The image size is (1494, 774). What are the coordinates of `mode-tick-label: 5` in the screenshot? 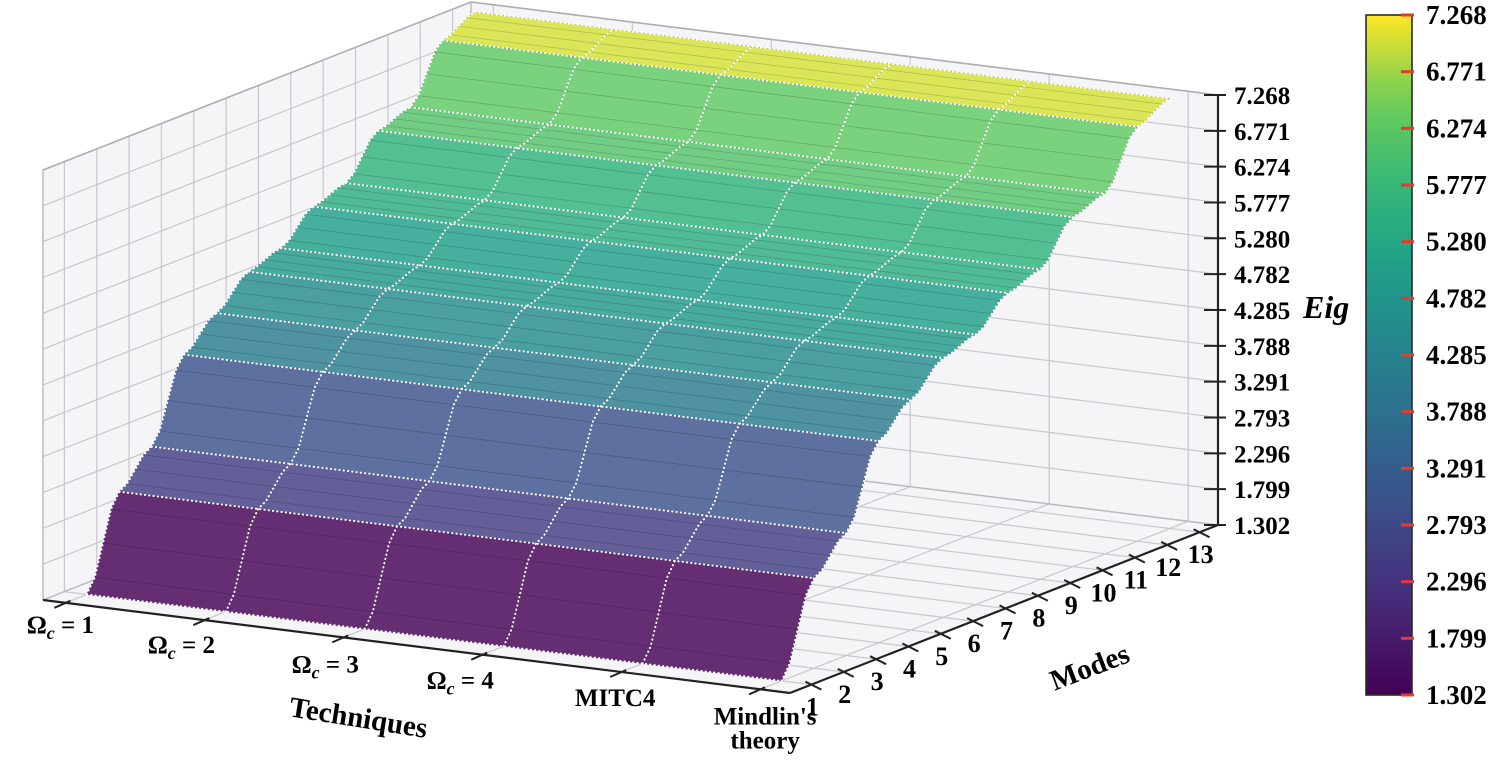 It's located at (941, 656).